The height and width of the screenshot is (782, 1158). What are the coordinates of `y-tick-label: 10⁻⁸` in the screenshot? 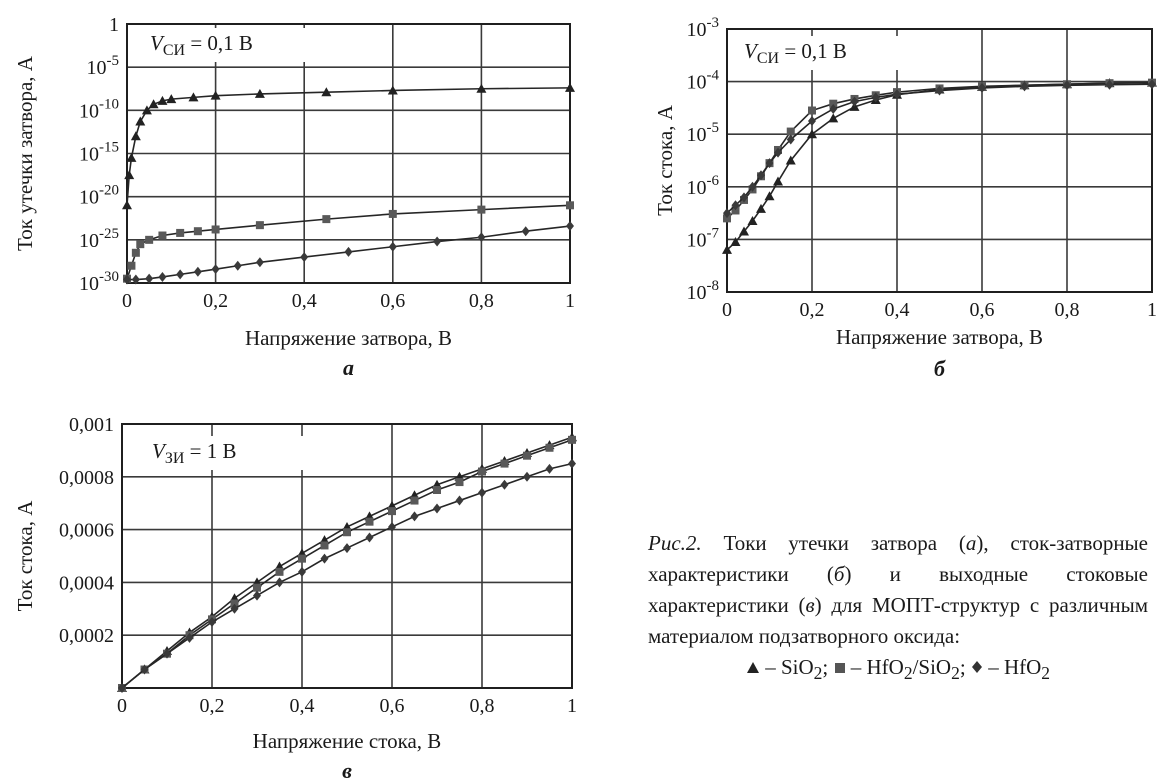 It's located at (703, 291).